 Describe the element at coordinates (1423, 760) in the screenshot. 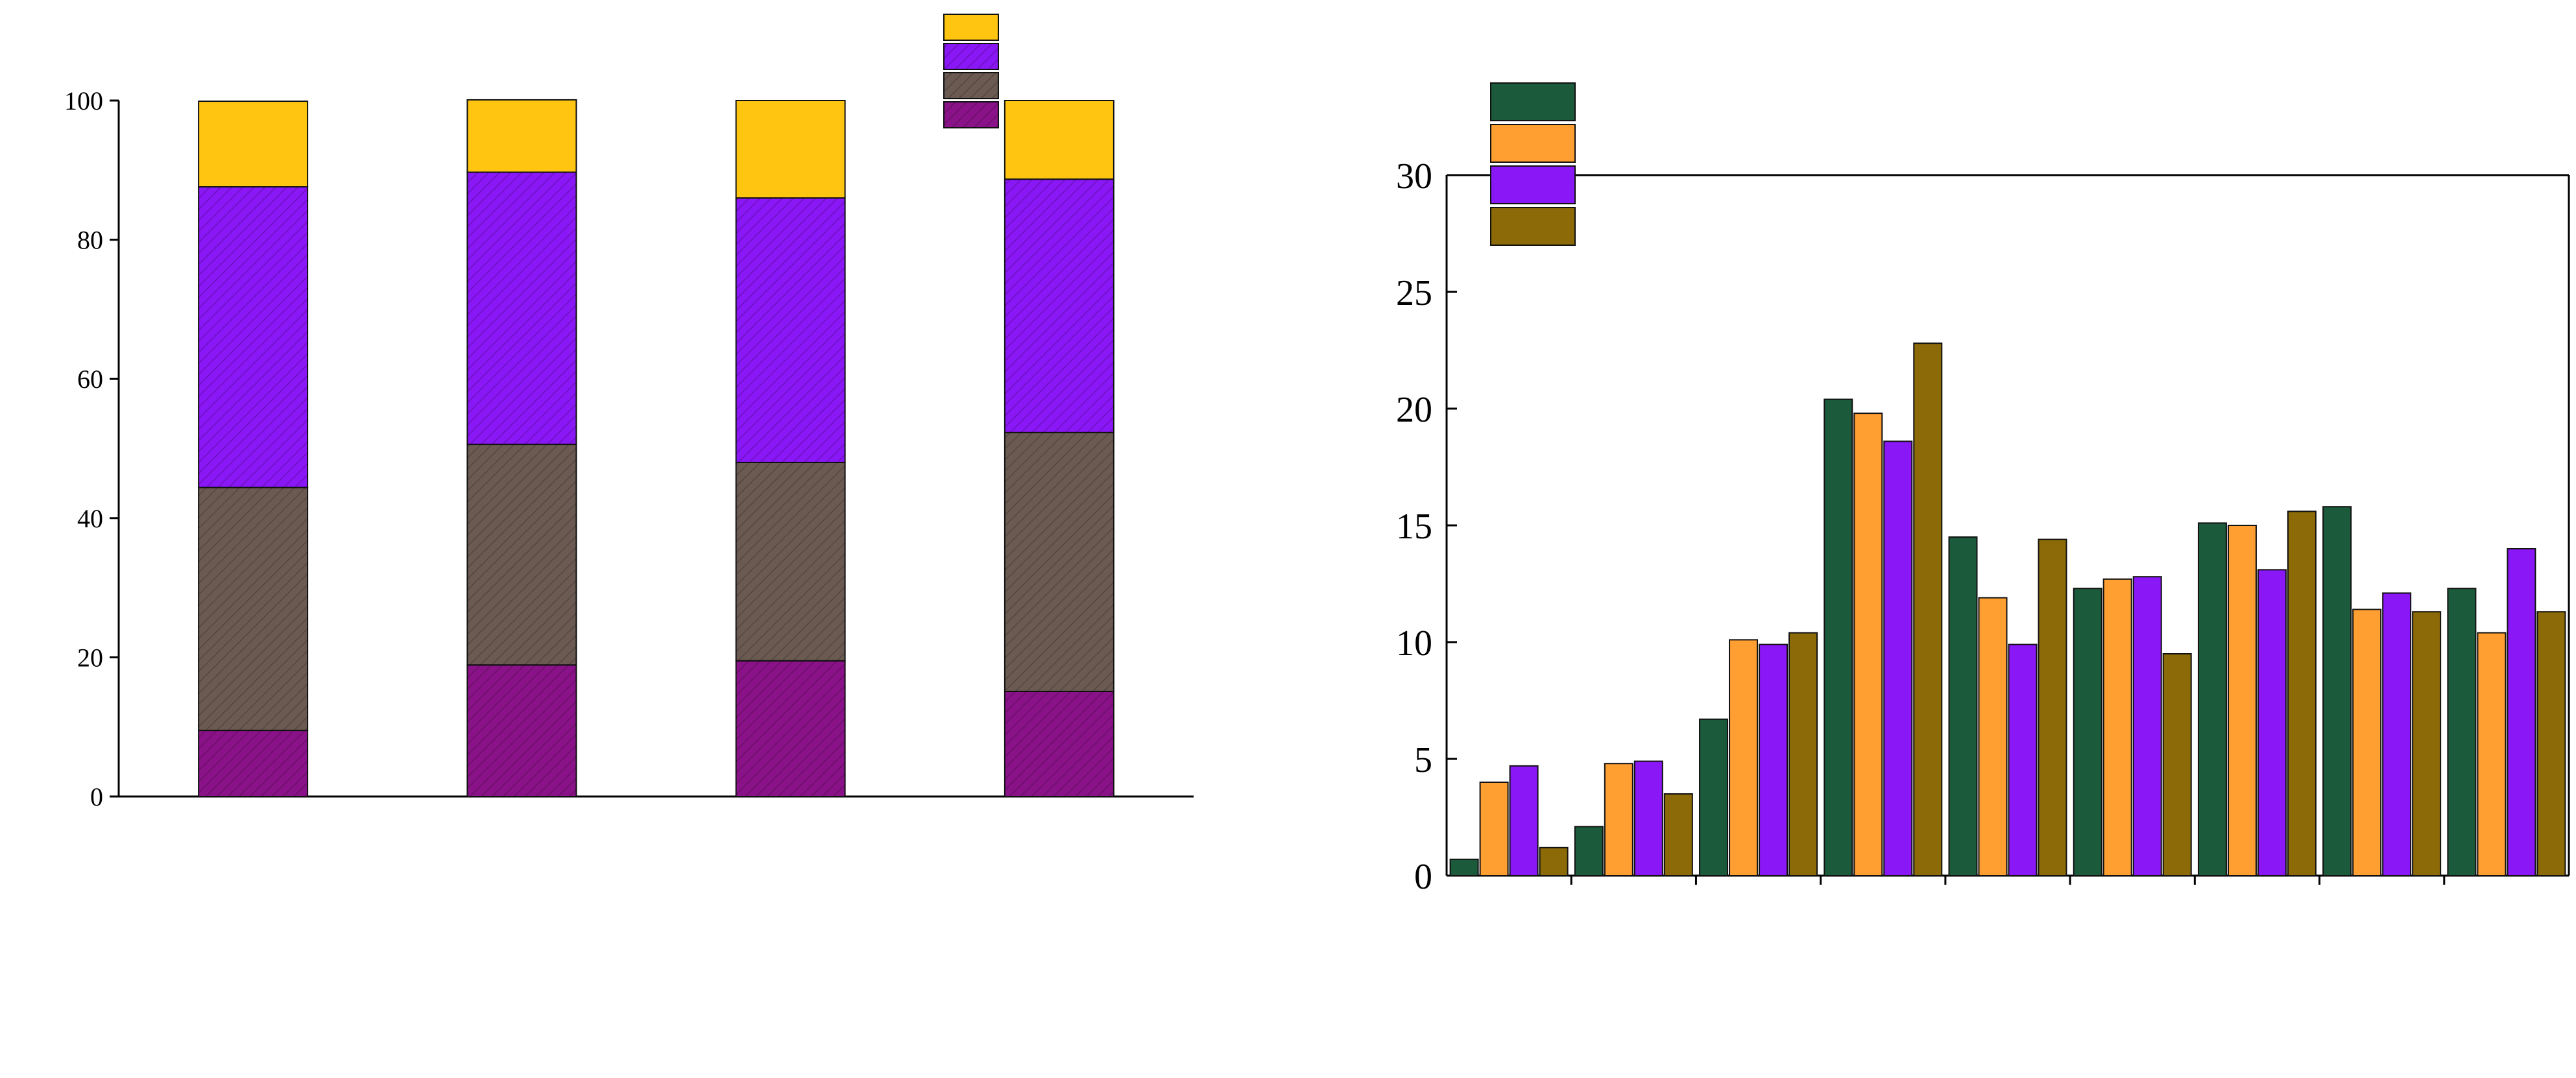

I see `y-tick-label-b: 5` at that location.